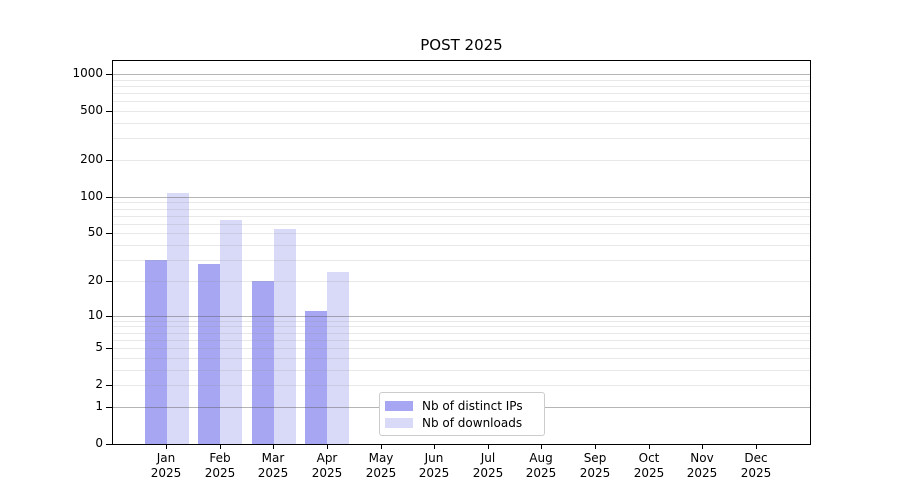 The height and width of the screenshot is (500, 900). I want to click on y-tick-label: 100, so click(91, 196).